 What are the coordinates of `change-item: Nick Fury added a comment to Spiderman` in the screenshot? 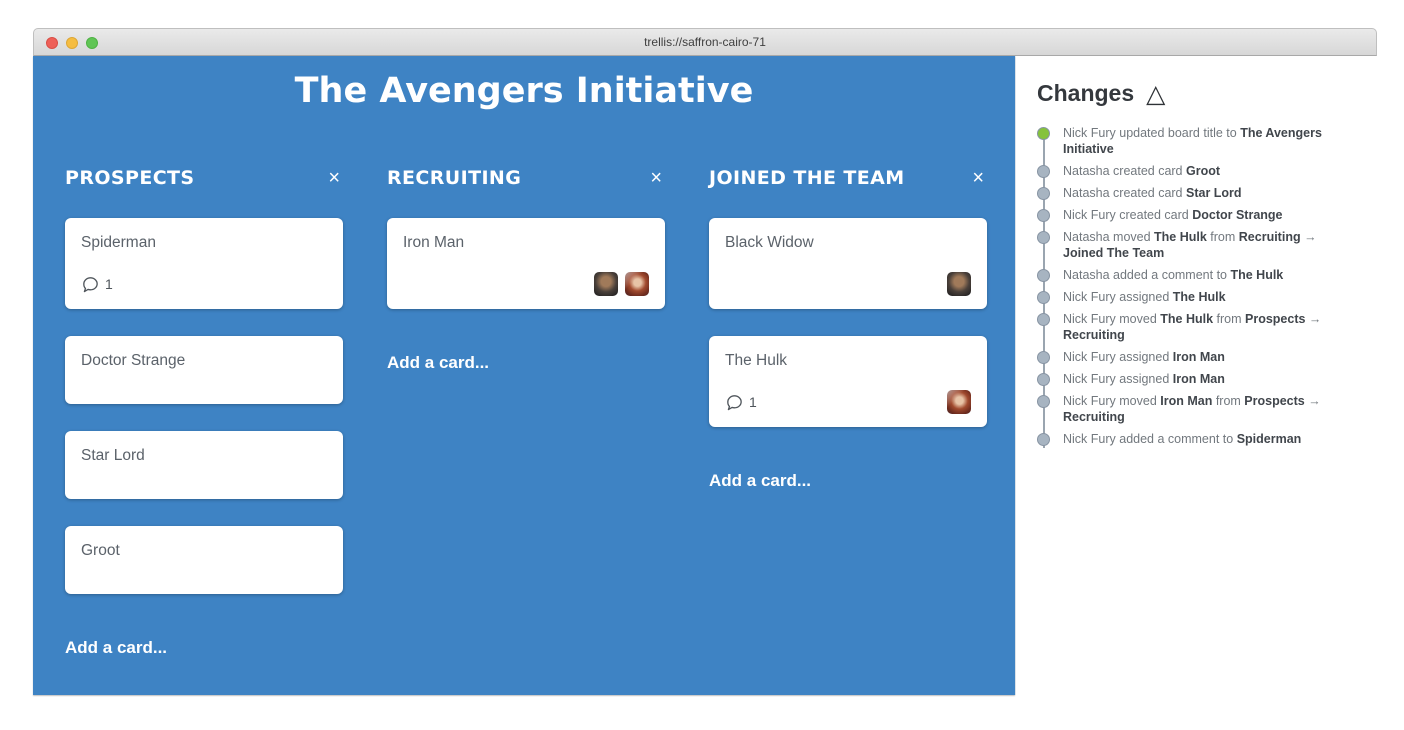 It's located at (1195, 439).